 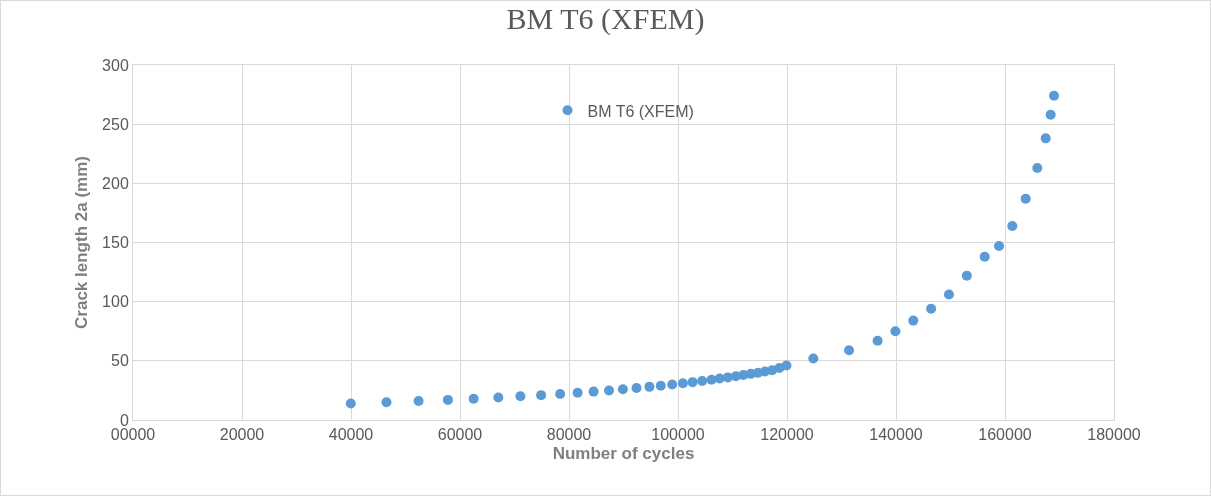 What do you see at coordinates (242, 435) in the screenshot?
I see `x-tick-label: 20000` at bounding box center [242, 435].